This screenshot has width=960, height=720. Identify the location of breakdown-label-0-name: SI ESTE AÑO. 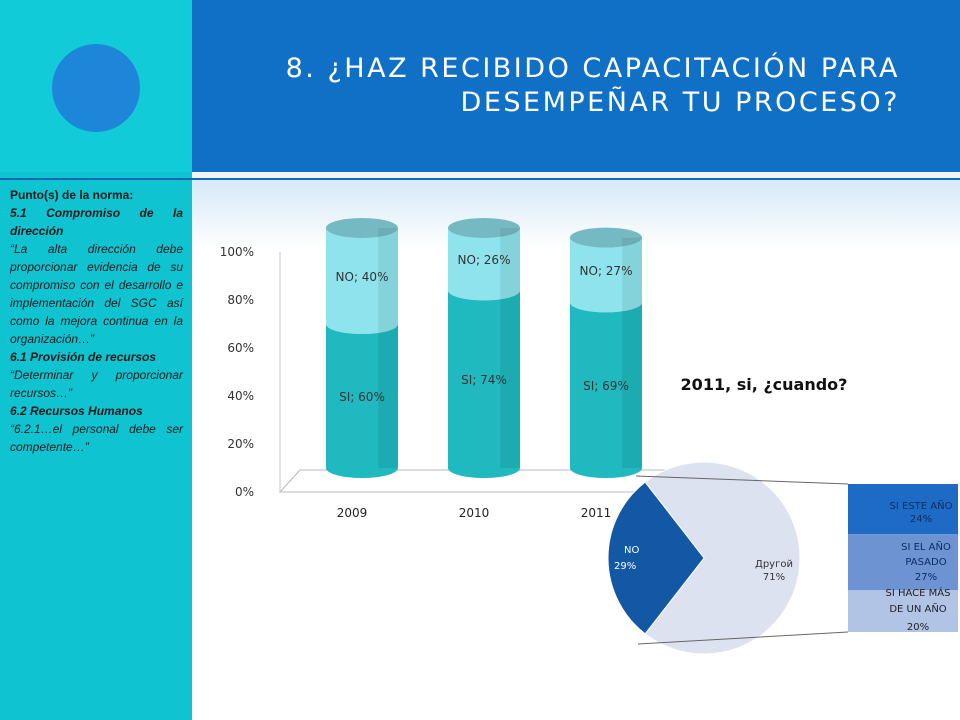
(921, 505).